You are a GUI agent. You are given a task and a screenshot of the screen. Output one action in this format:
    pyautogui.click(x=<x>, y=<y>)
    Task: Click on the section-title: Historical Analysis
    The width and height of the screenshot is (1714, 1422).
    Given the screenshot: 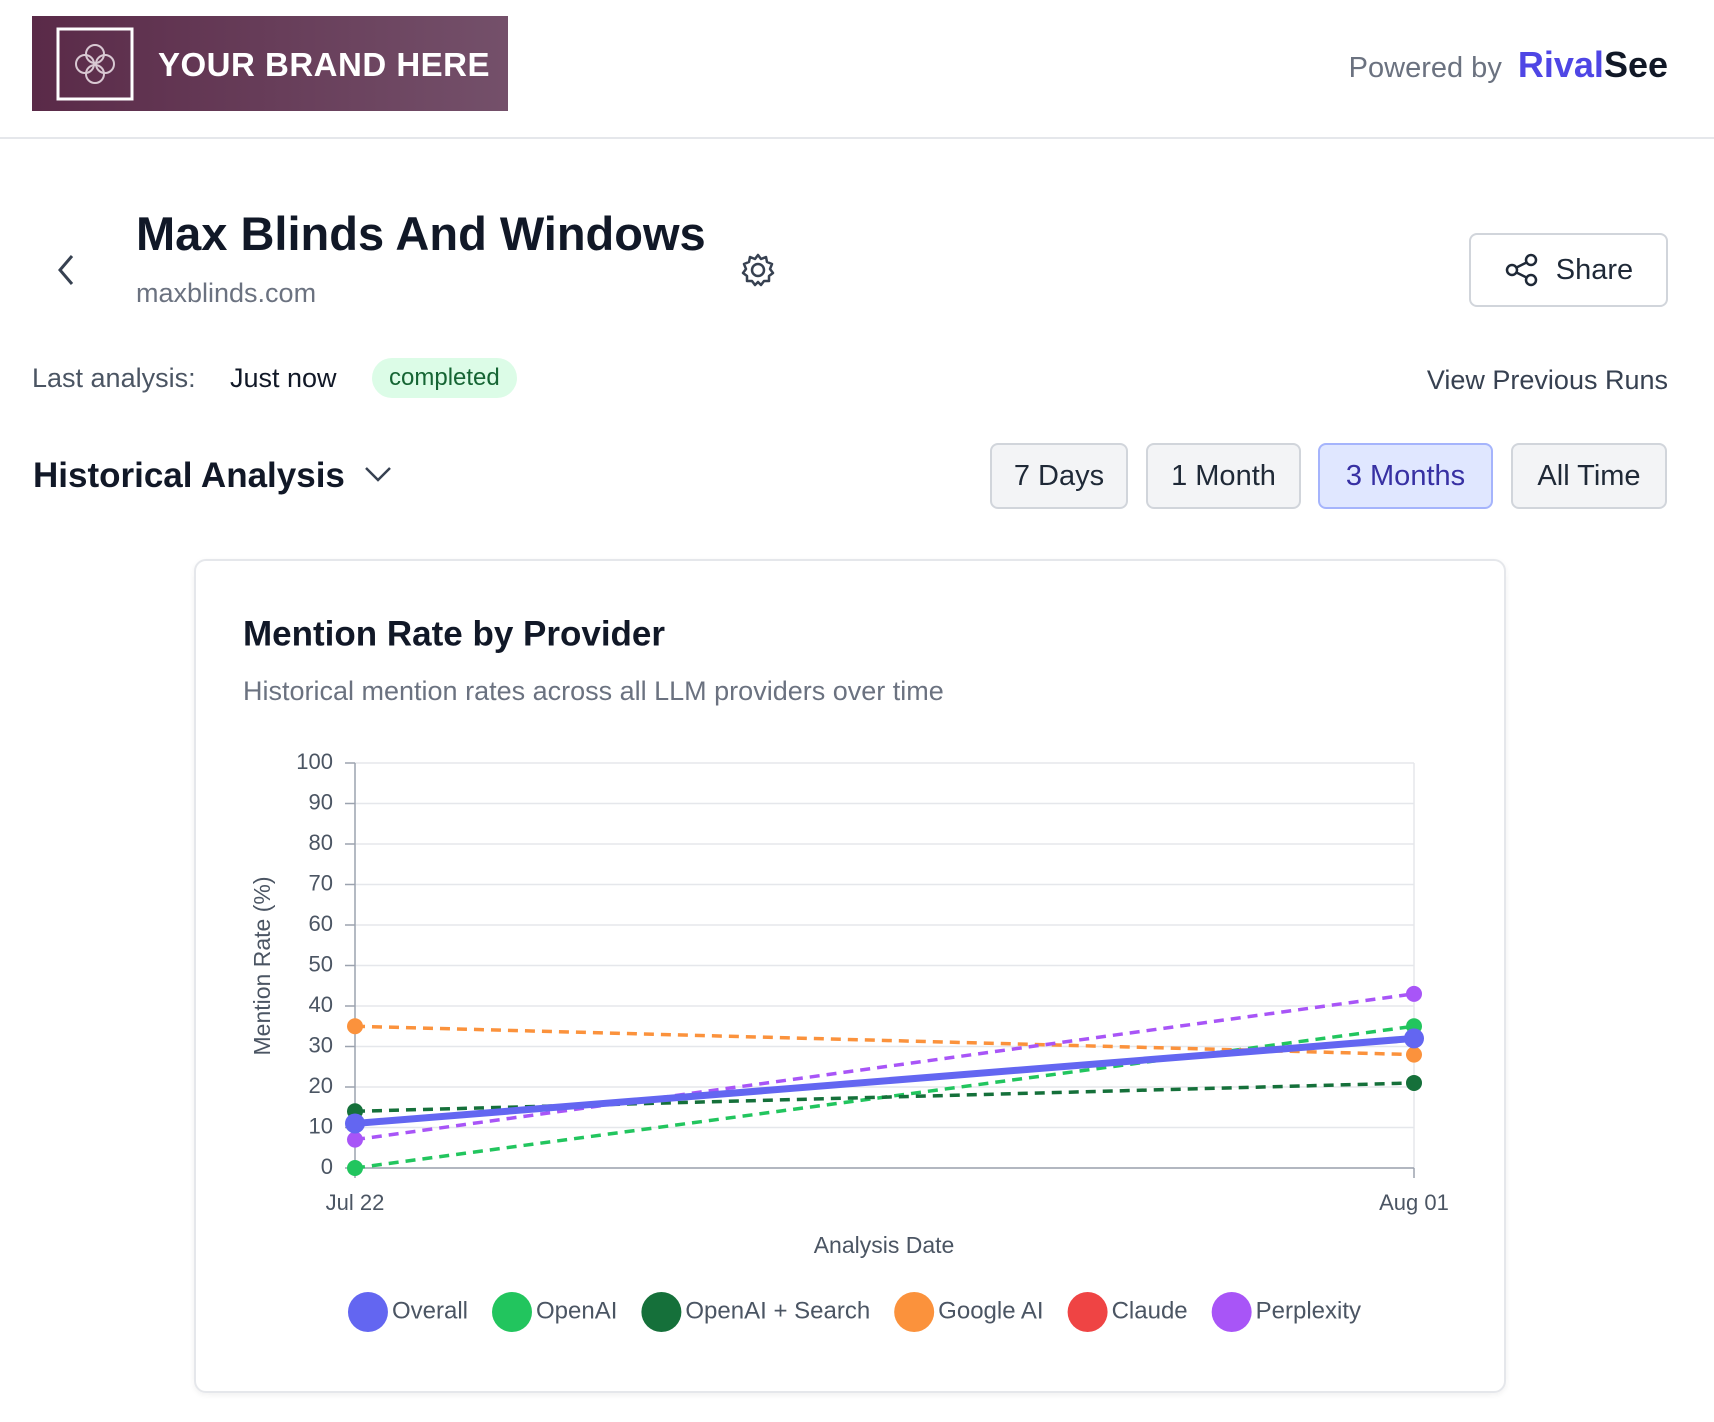 What is the action you would take?
    pyautogui.click(x=189, y=475)
    